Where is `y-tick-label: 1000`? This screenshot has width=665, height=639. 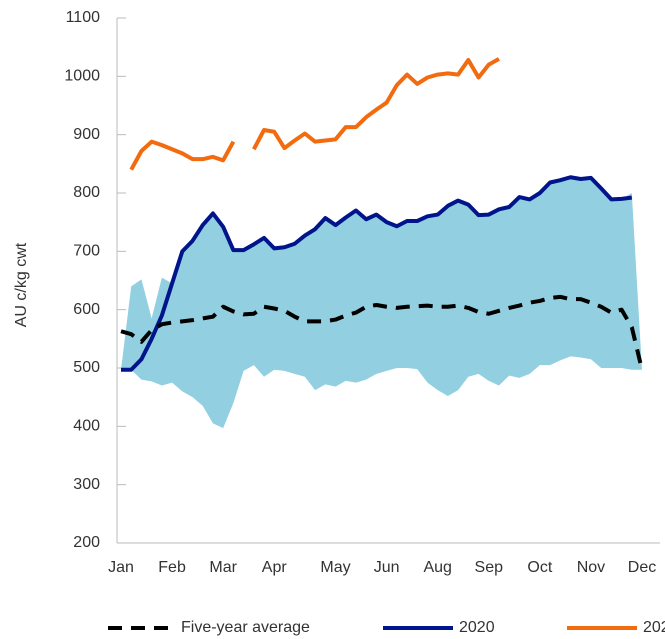
y-tick-label: 1000 is located at coordinates (82, 76).